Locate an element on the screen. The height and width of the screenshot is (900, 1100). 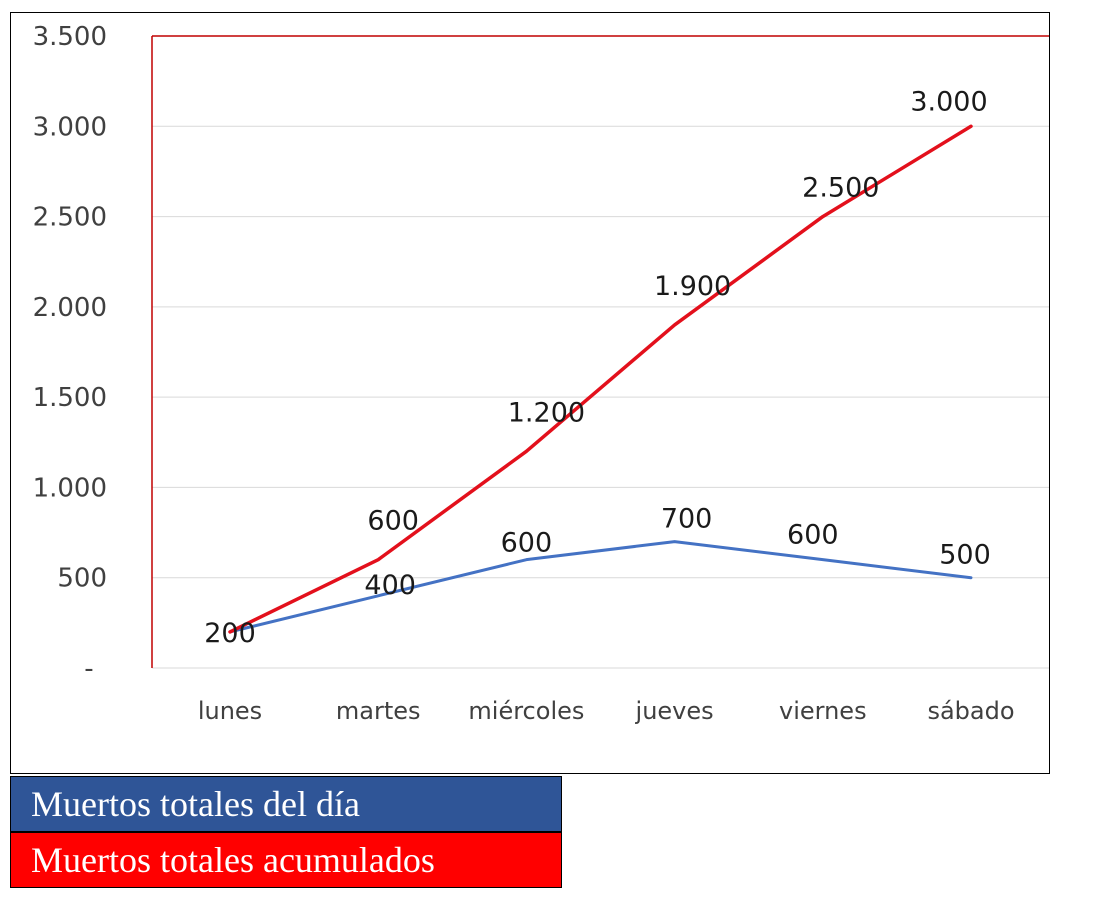
y-tick-label: 2.000 is located at coordinates (70, 308).